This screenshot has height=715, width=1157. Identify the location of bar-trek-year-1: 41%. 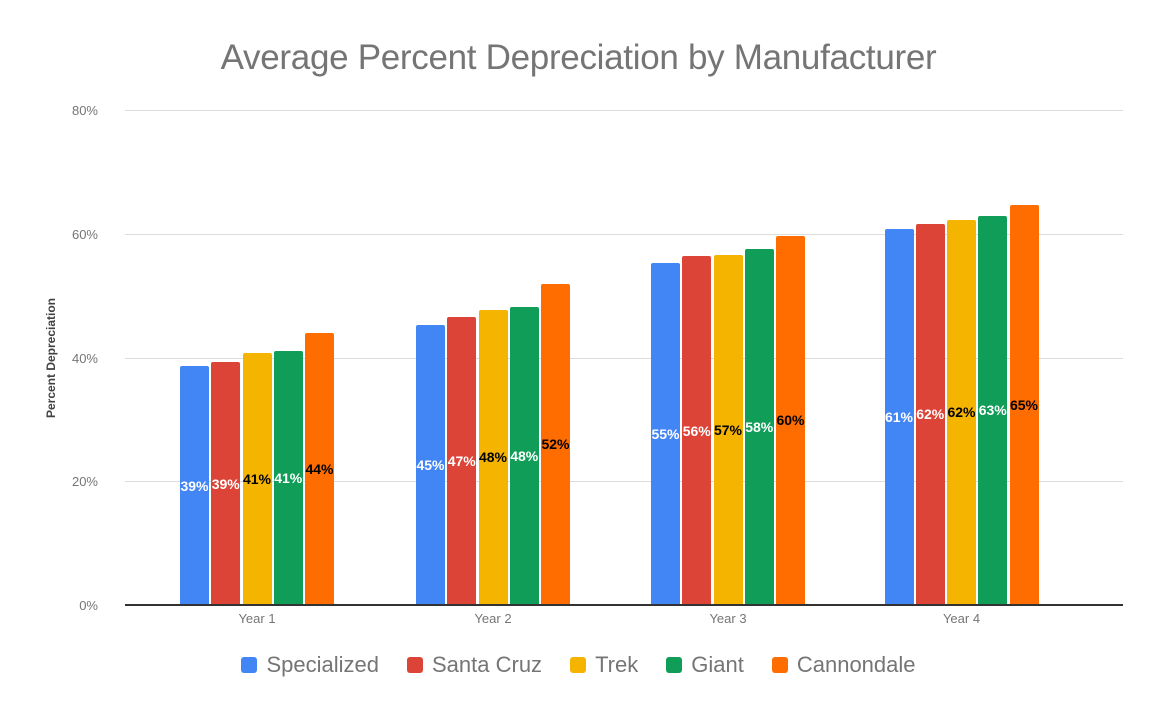
(257, 479).